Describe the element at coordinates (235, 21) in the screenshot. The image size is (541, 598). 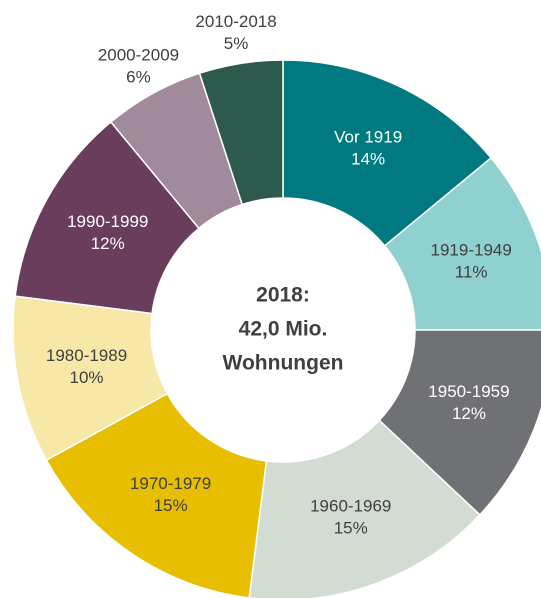
I see `slice-label: 2010-2018` at that location.